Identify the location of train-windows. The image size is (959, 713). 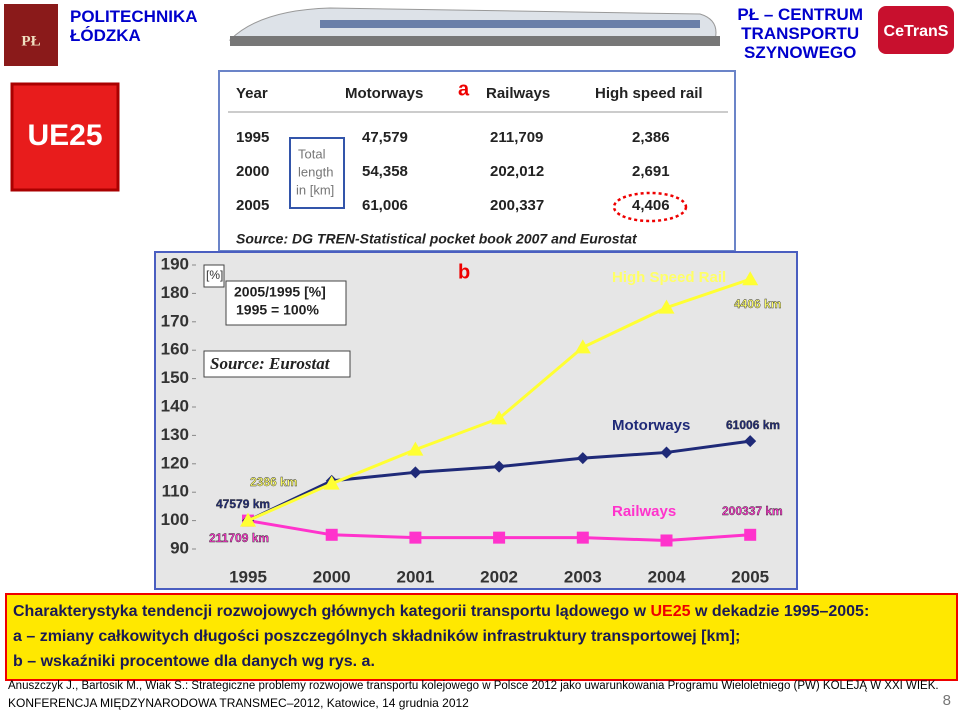
(510, 24).